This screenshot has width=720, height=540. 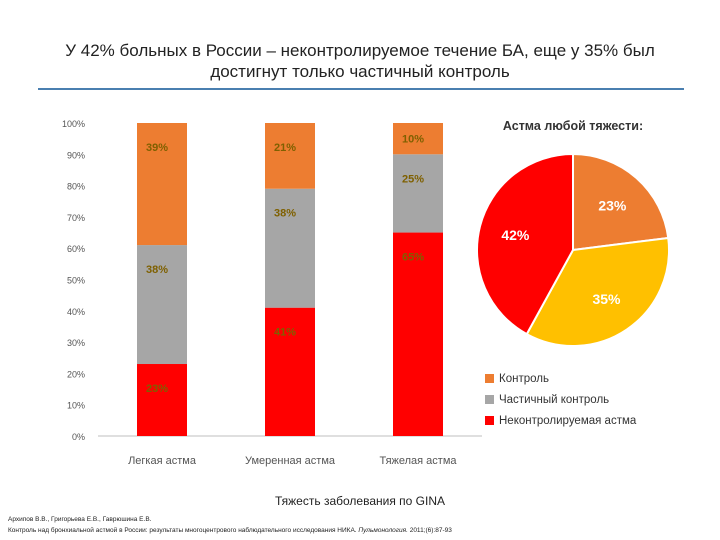 I want to click on bar-data-label: 25%, so click(x=413, y=179).